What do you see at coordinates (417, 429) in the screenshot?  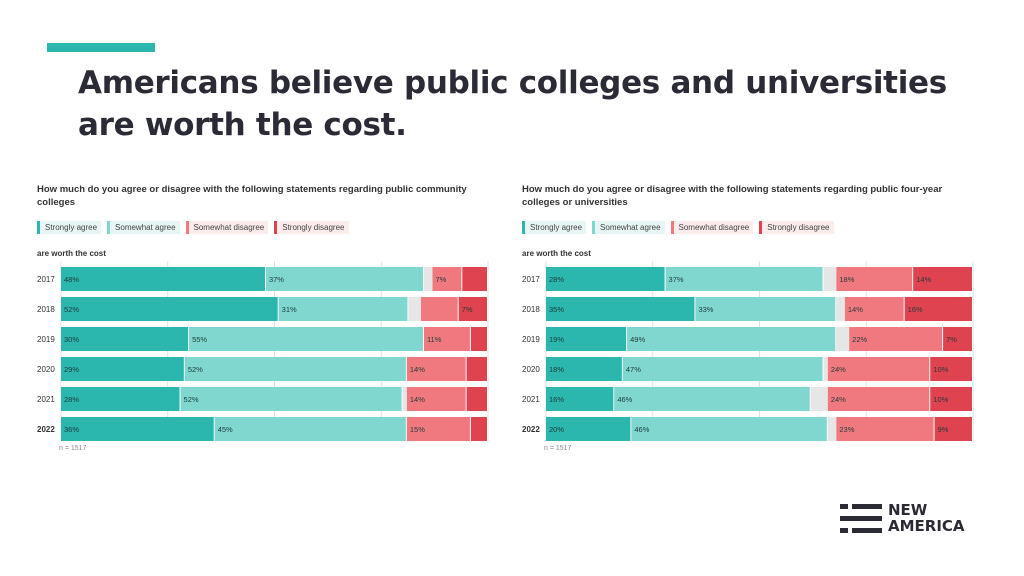 I see `data-label: 15%` at bounding box center [417, 429].